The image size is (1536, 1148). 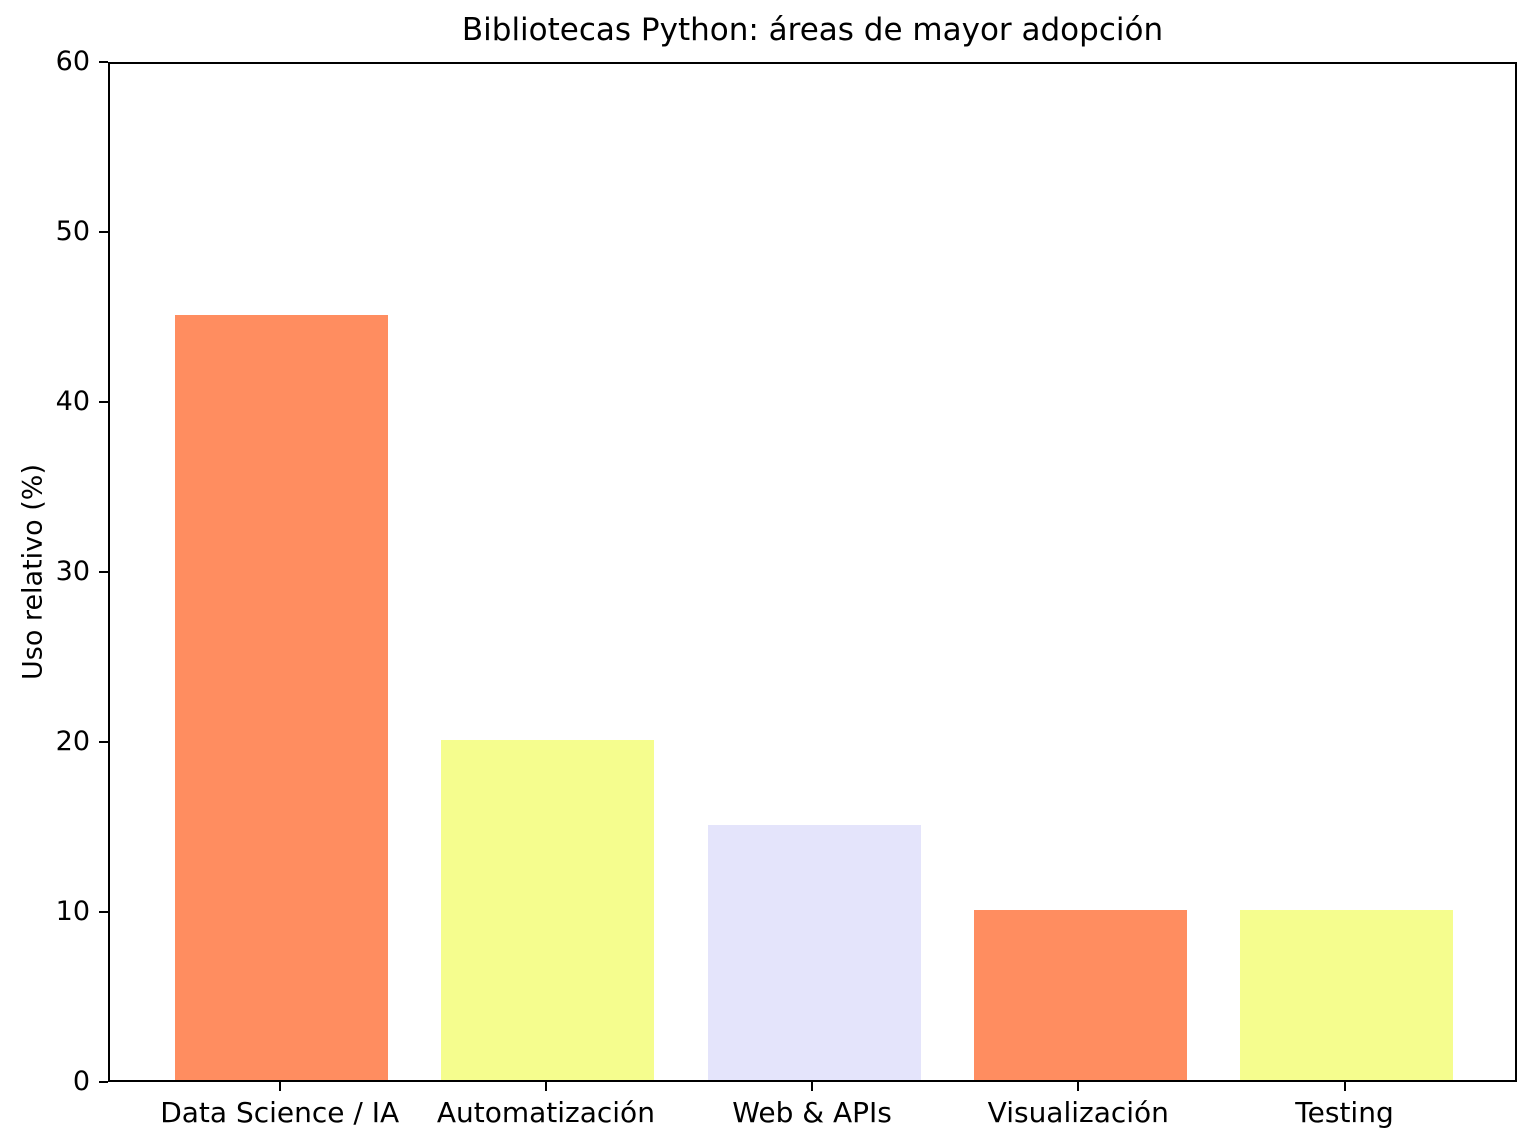 I want to click on x-tick-label-1: Automatización, so click(x=545, y=1112).